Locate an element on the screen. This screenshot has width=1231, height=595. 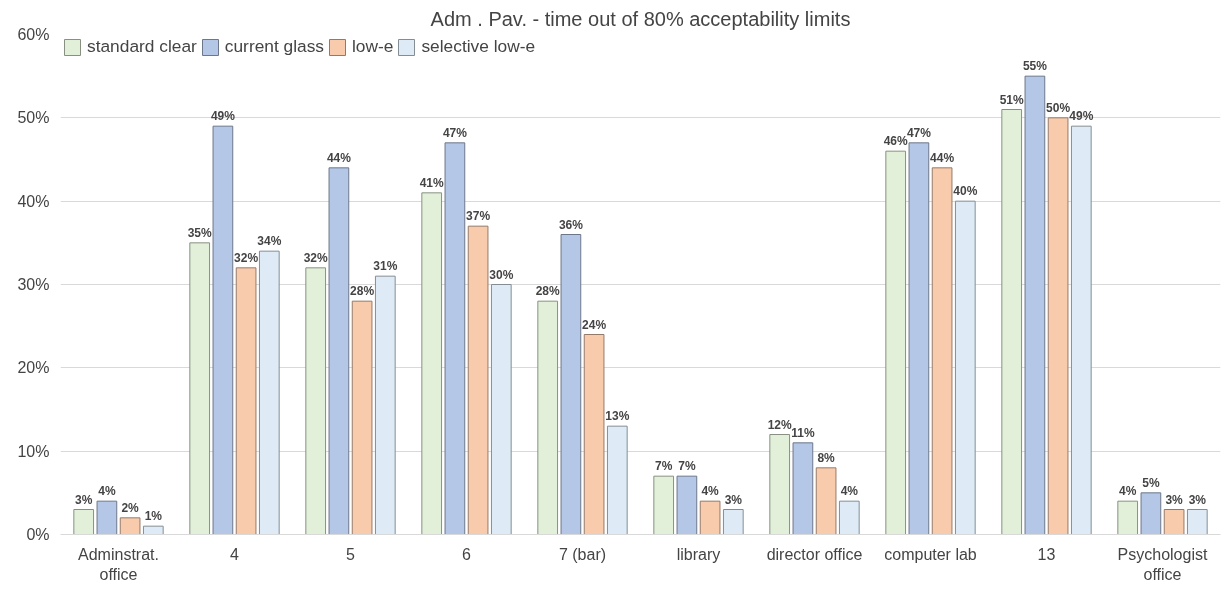
y-tick-label: 40% is located at coordinates (33, 201).